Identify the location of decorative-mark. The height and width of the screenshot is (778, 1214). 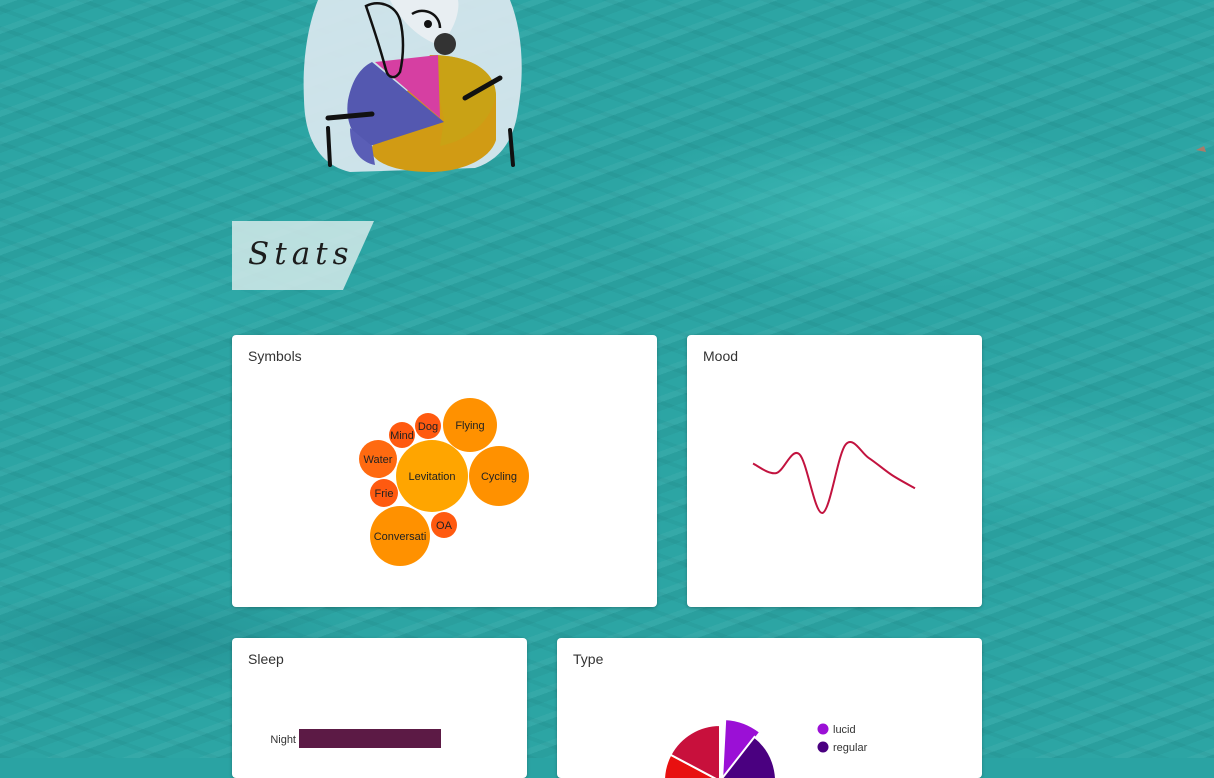
(1201, 149).